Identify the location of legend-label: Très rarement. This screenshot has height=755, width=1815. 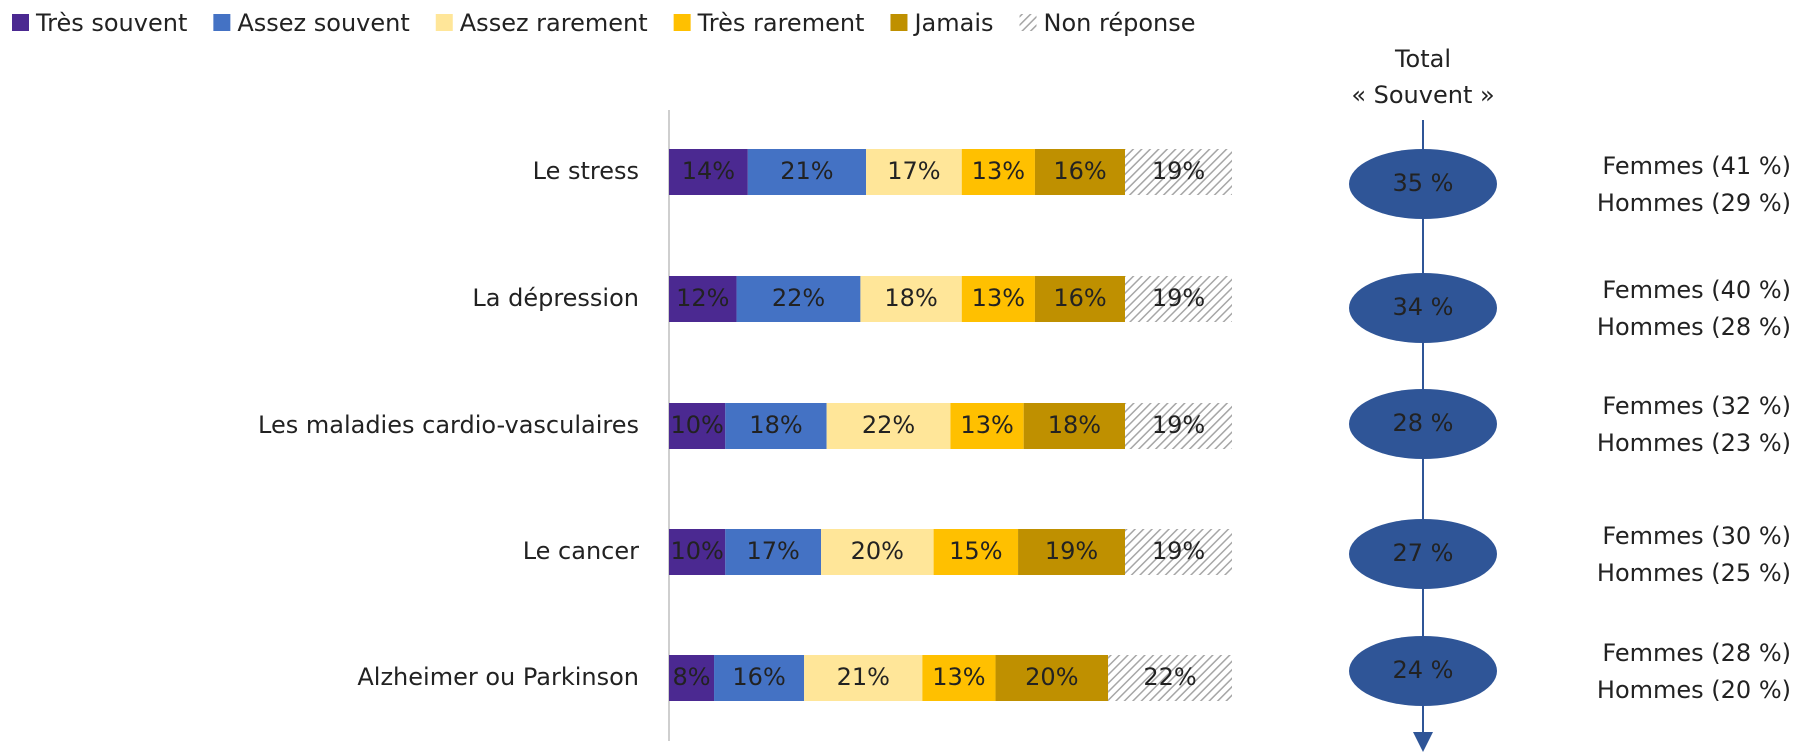
(781, 23).